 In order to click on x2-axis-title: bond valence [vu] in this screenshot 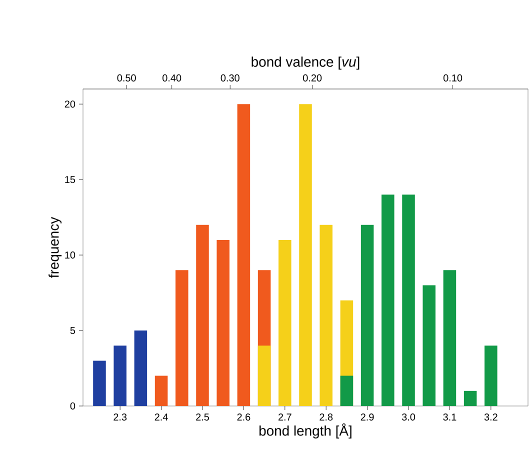, I will do `click(306, 63)`.